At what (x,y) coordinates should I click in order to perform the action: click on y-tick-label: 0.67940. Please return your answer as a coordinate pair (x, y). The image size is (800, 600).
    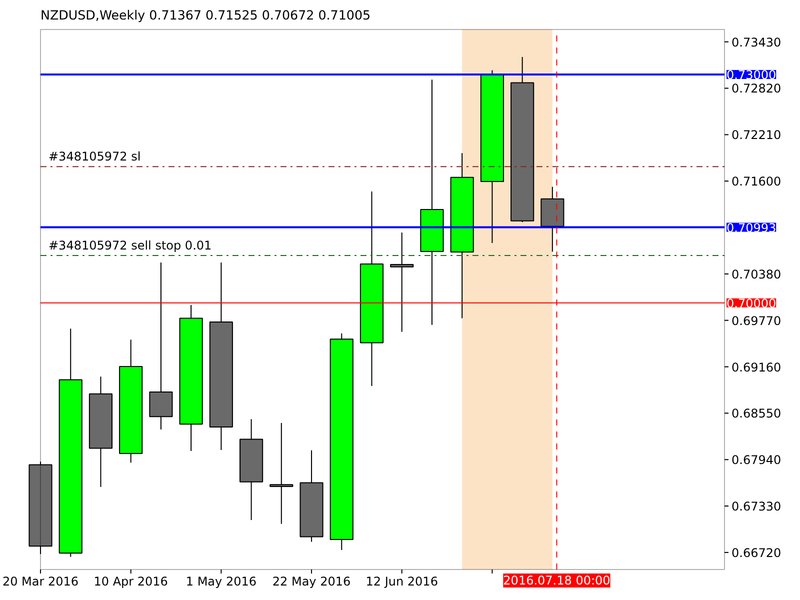
    Looking at the image, I should click on (757, 460).